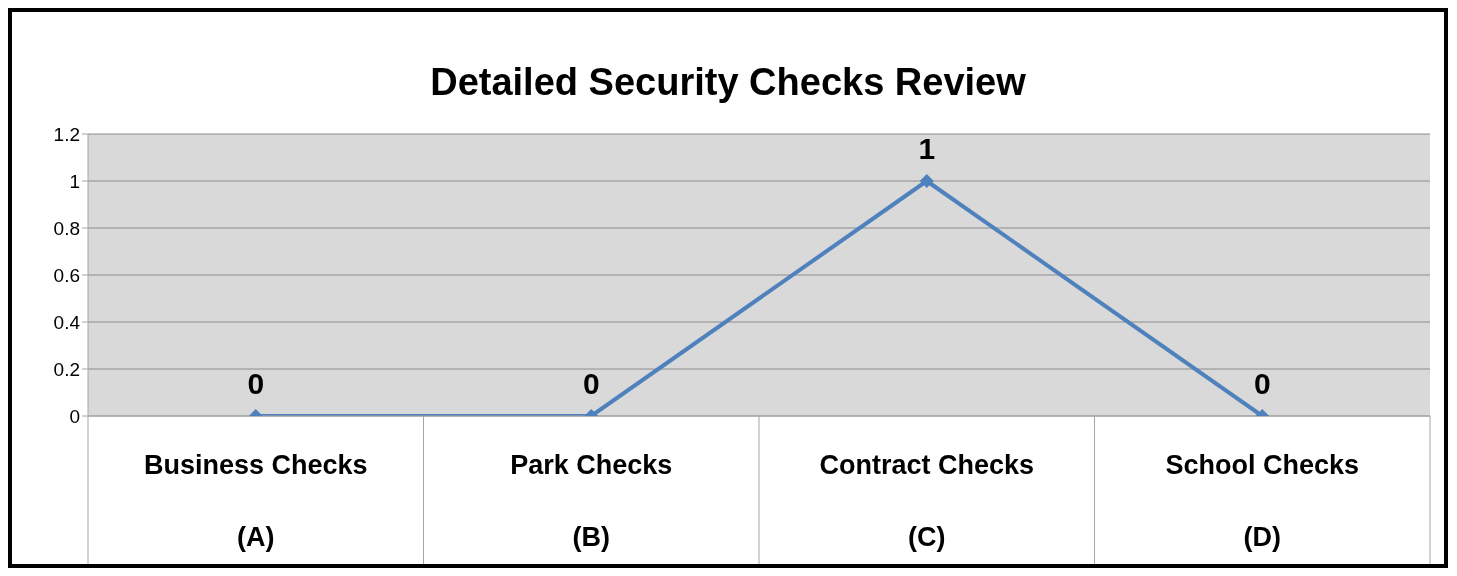 The height and width of the screenshot is (576, 1457). What do you see at coordinates (74, 181) in the screenshot?
I see `y-tick-label: 1` at bounding box center [74, 181].